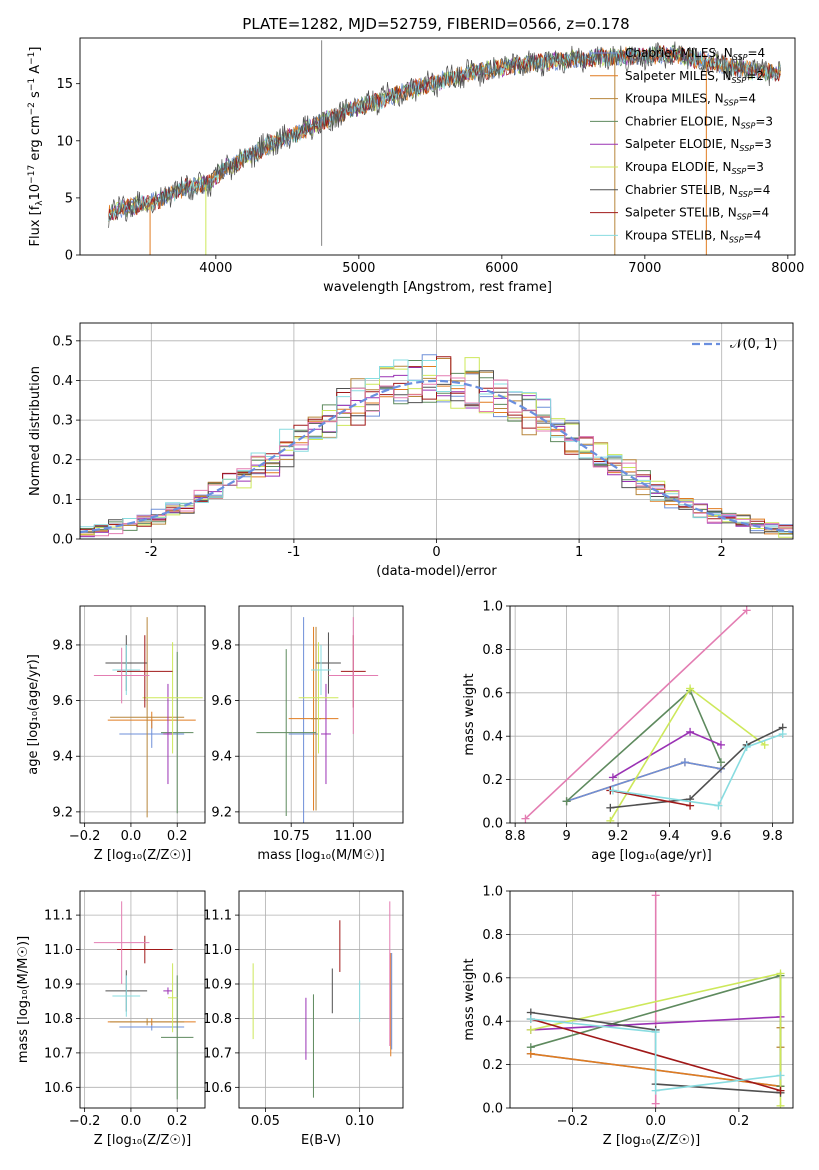 Image resolution: width=819 pixels, height=1170 pixels. Describe the element at coordinates (681, 190) in the screenshot. I see `legend-label-part: Chabrier STELIB, N` at that location.